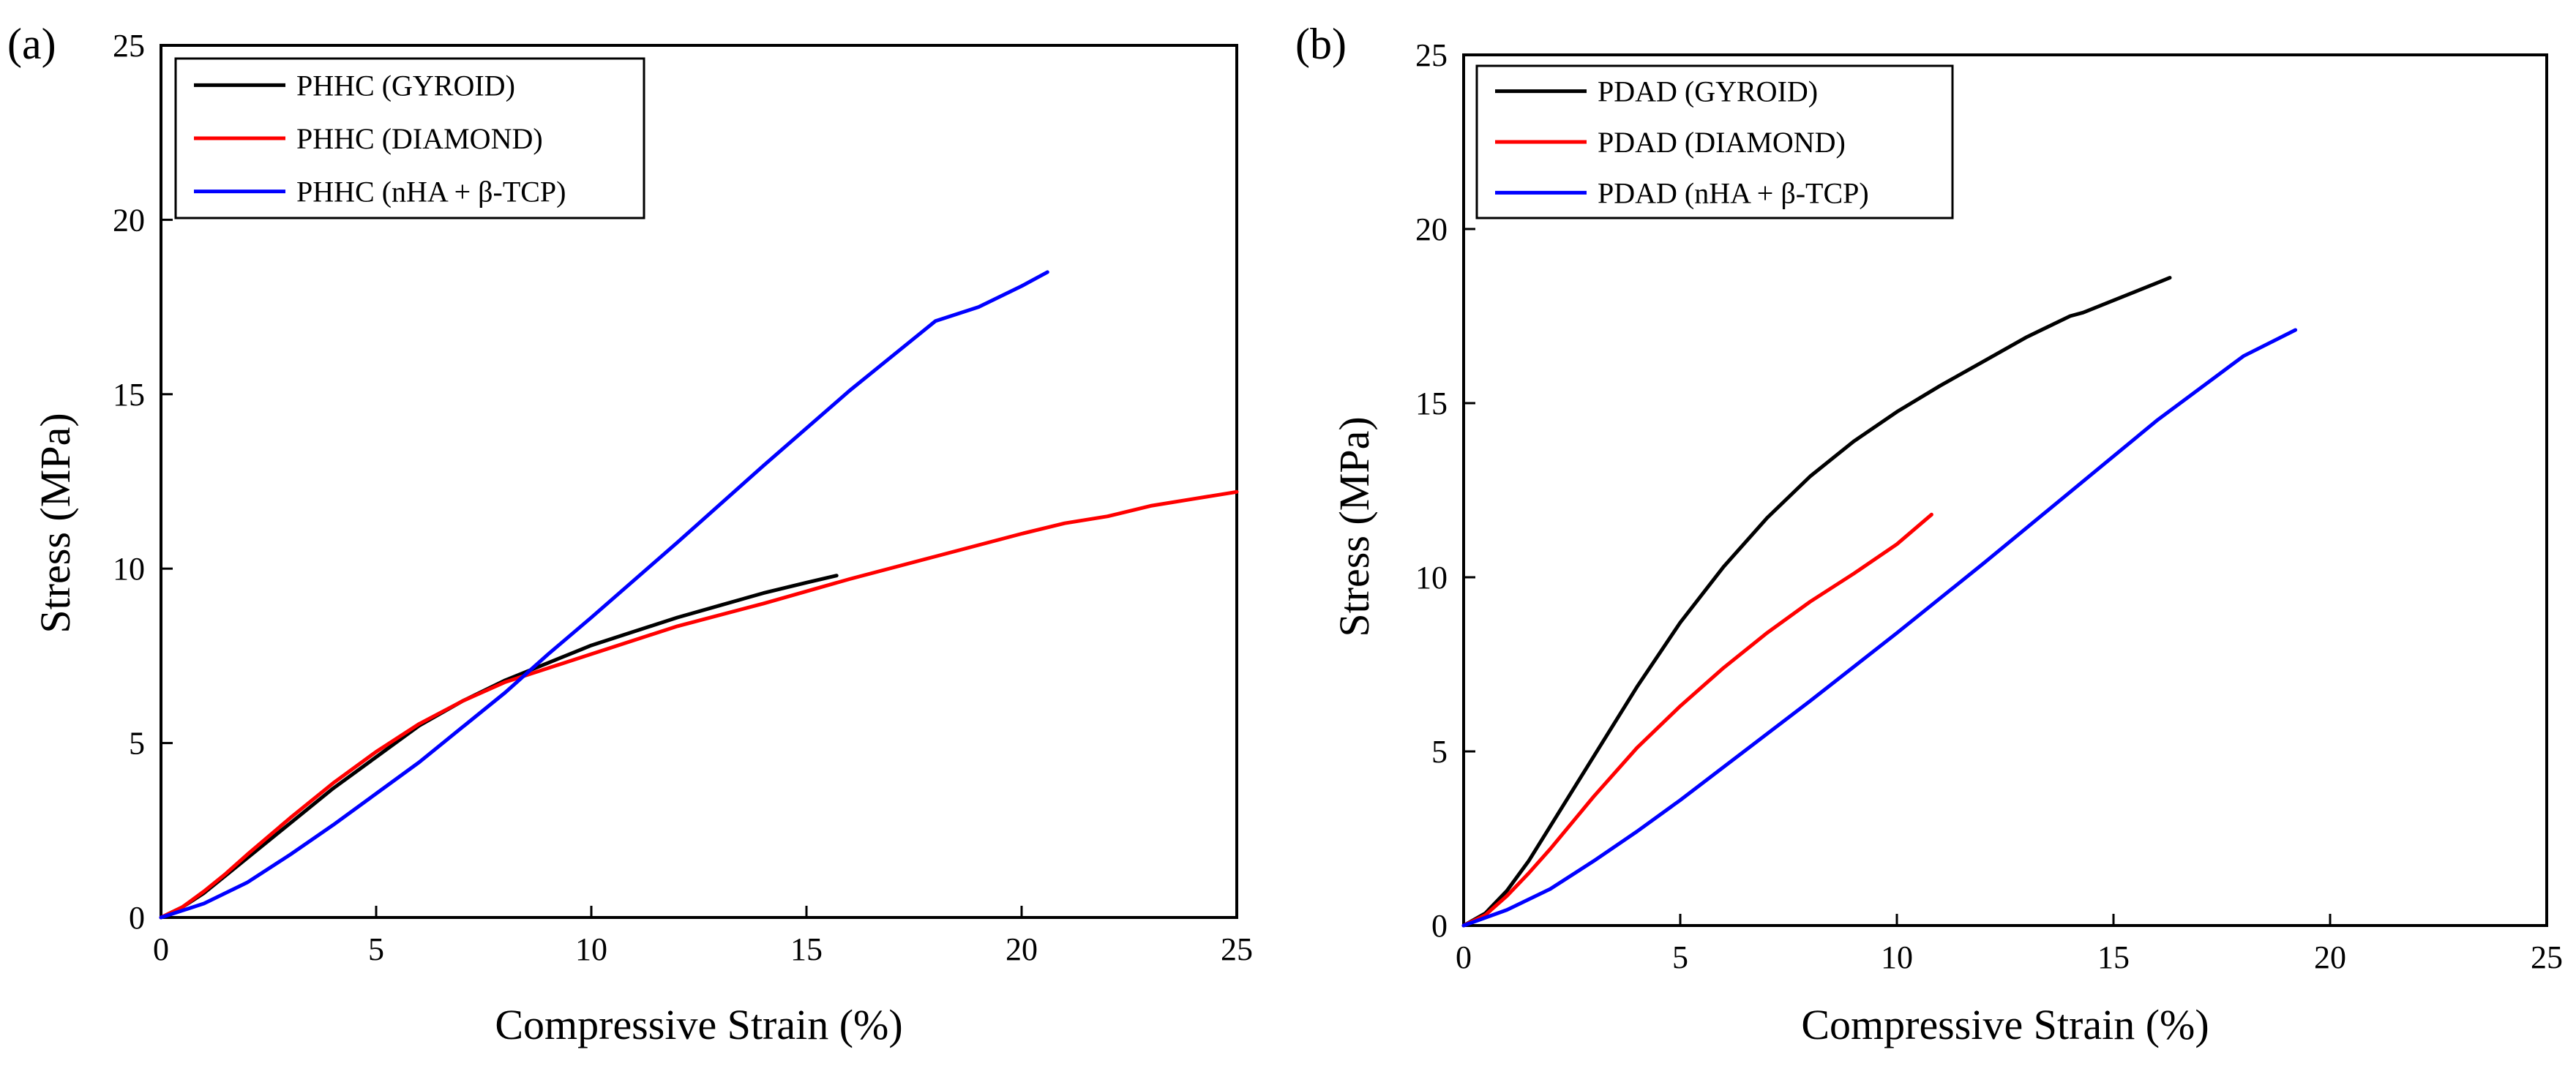 This screenshot has width=2576, height=1066. What do you see at coordinates (405, 86) in the screenshot?
I see `legend-label-a-0: PHHC (GYROID)` at bounding box center [405, 86].